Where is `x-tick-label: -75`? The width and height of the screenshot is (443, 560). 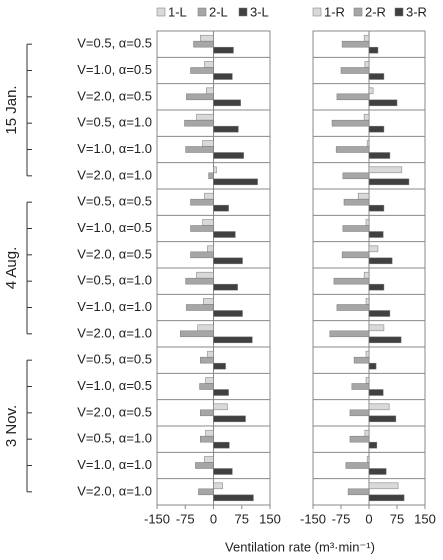
x-tick-label: -75 is located at coordinates (341, 518).